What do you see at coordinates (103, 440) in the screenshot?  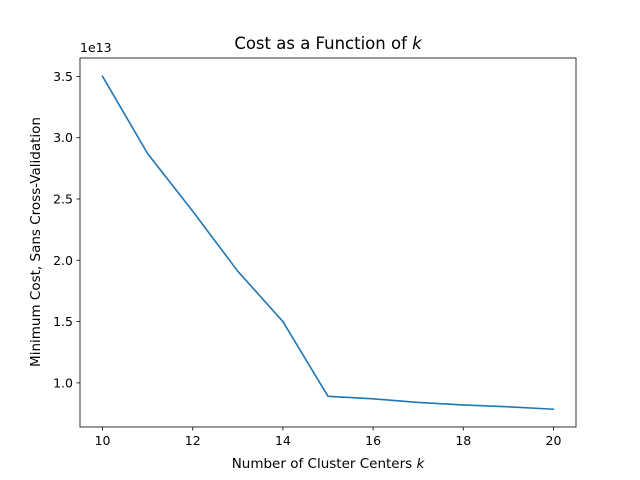 I see `x-tick-label: 10` at bounding box center [103, 440].